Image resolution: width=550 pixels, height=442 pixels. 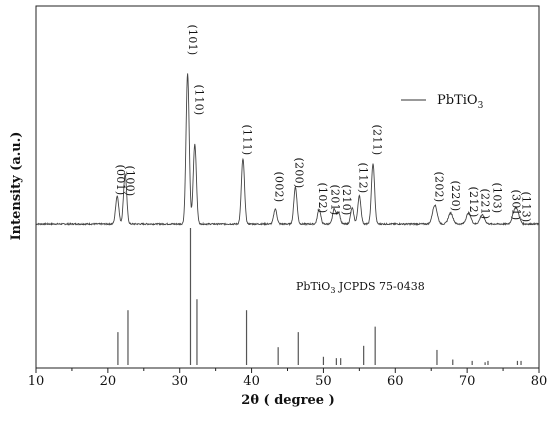 What do you see at coordinates (525, 206) in the screenshot?
I see `peak-label: (113)` at bounding box center [525, 206].